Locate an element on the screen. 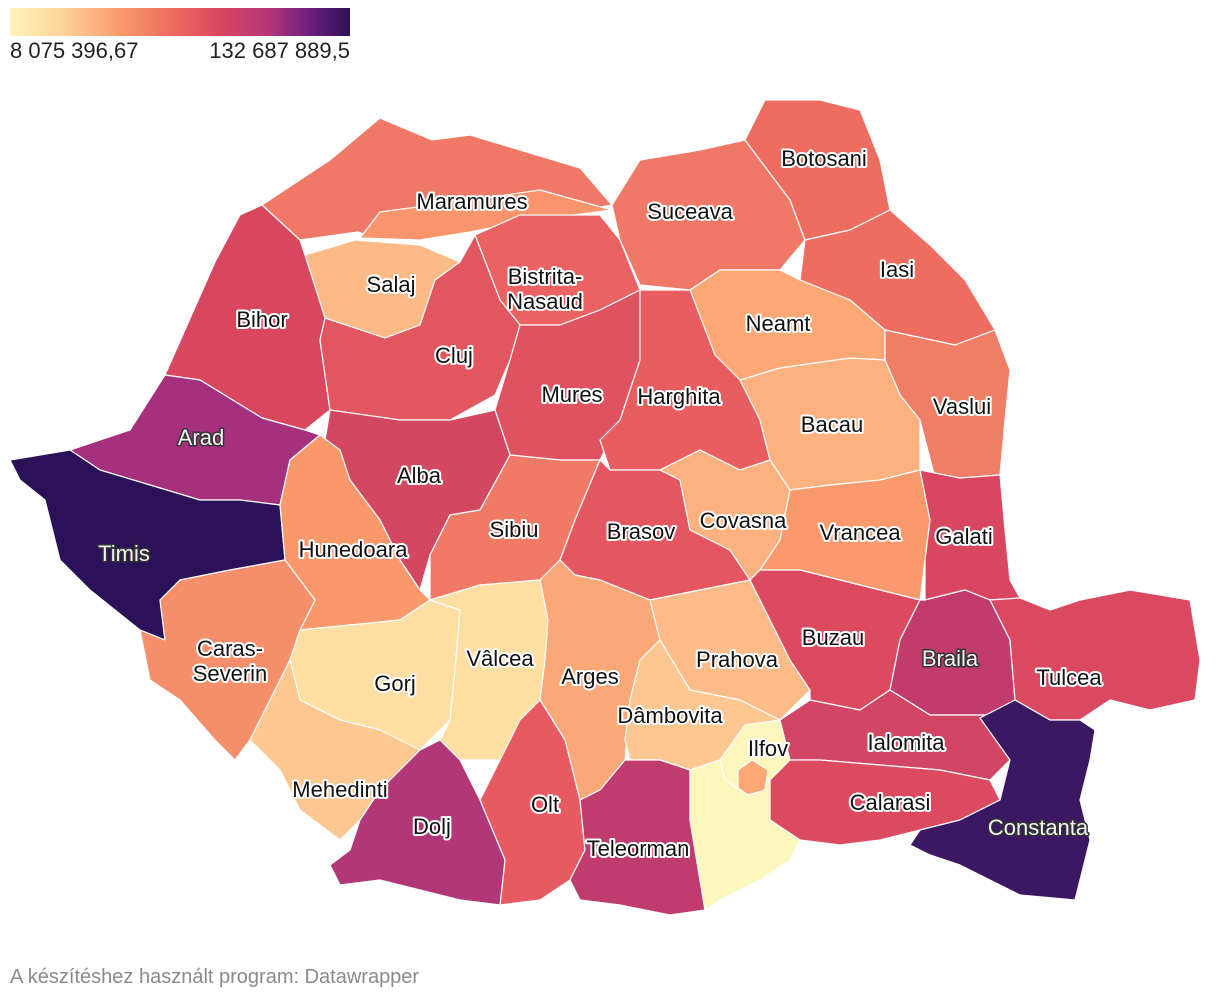  label-vrancea: Vrancea is located at coordinates (860, 532).